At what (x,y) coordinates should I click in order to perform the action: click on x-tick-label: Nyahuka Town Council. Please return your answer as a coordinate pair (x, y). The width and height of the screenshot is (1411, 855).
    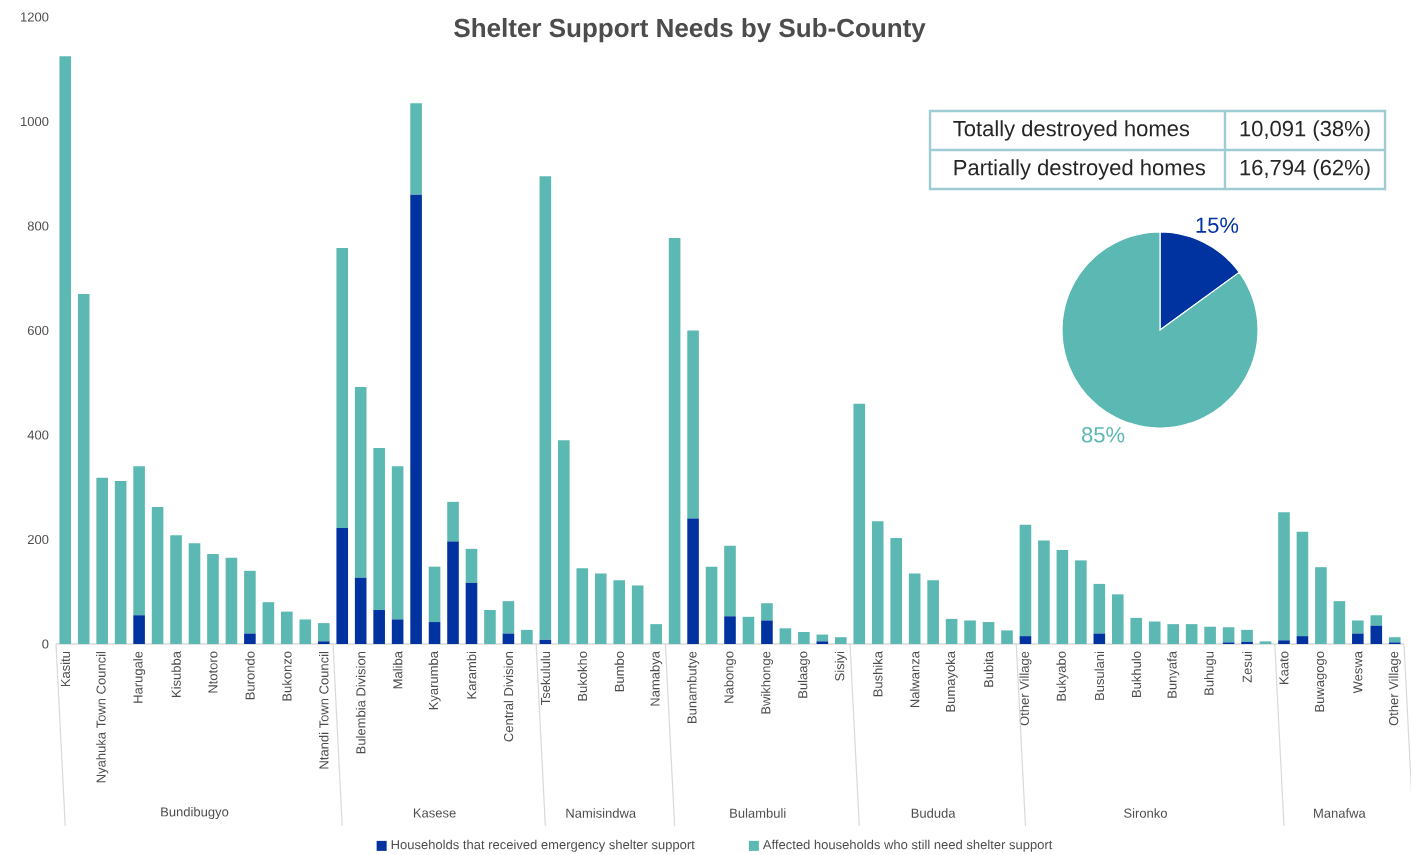
    Looking at the image, I should click on (102, 717).